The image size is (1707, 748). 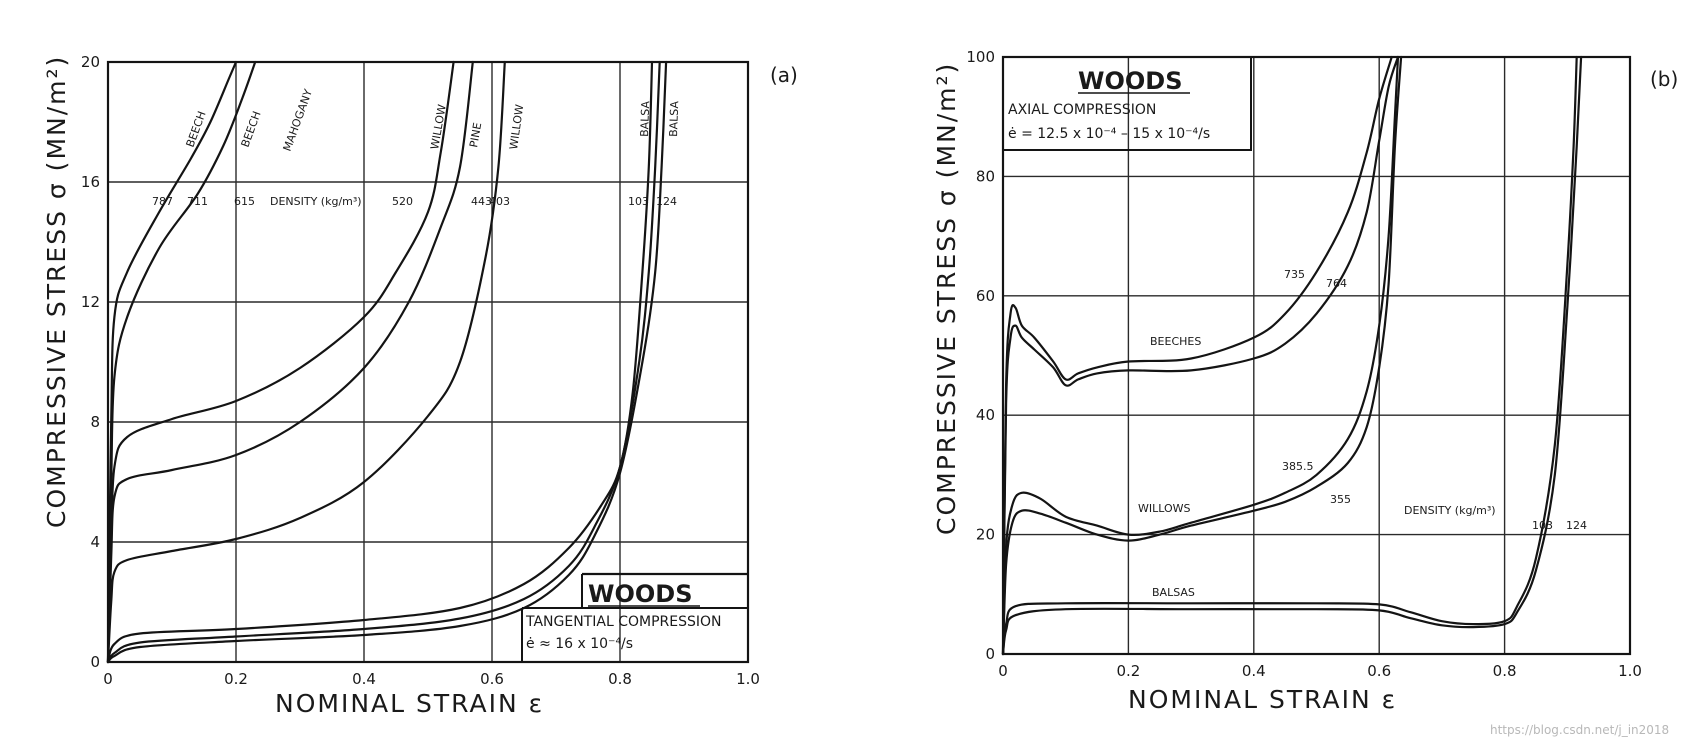 What do you see at coordinates (1130, 81) in the screenshot?
I see `panel-b-legend-title: WOODS` at bounding box center [1130, 81].